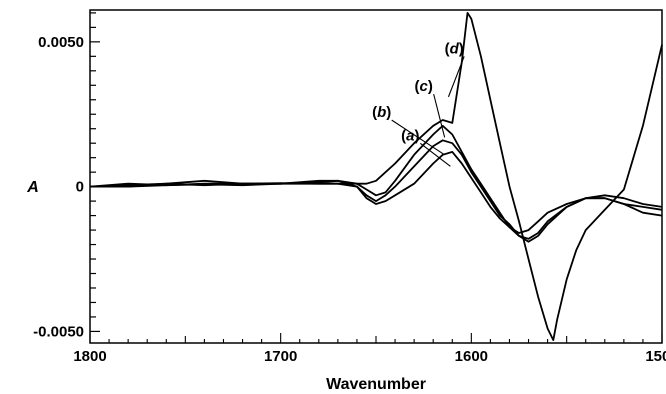 Image resolution: width=666 pixels, height=394 pixels. Describe the element at coordinates (58, 331) in the screenshot. I see `y-tick-label: -0.0050` at that location.